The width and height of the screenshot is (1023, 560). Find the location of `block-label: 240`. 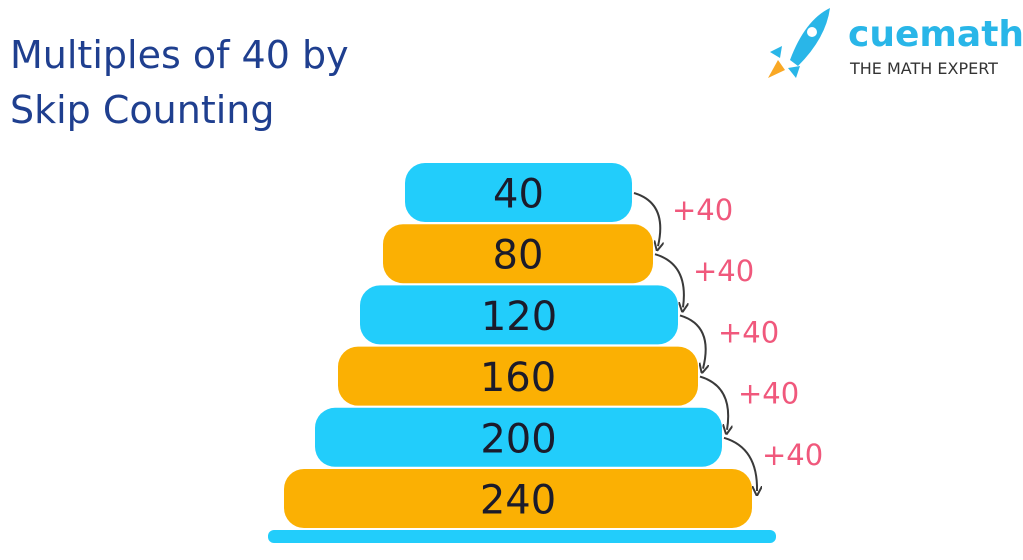

block-label: 240 is located at coordinates (518, 501).